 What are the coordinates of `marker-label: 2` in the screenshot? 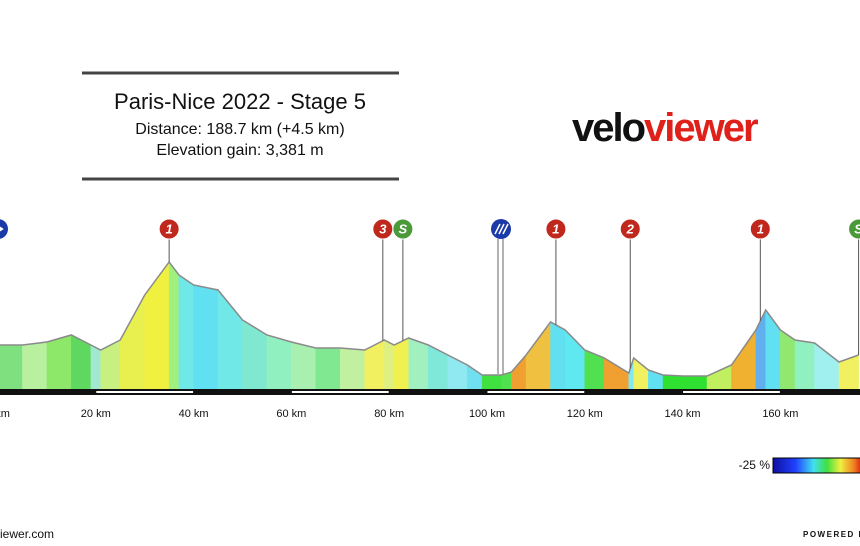 It's located at (630, 228).